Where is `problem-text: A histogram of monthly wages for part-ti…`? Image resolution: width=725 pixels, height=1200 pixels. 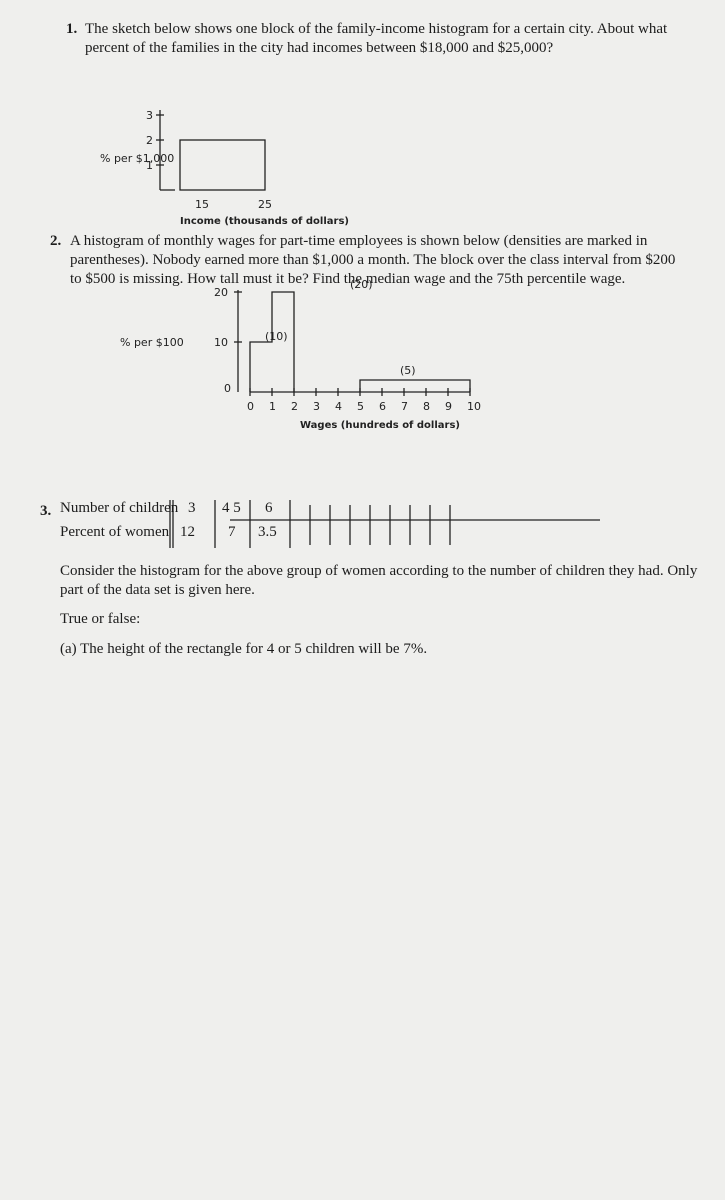 problem-text: A histogram of monthly wages for part-ti… is located at coordinates (373, 260).